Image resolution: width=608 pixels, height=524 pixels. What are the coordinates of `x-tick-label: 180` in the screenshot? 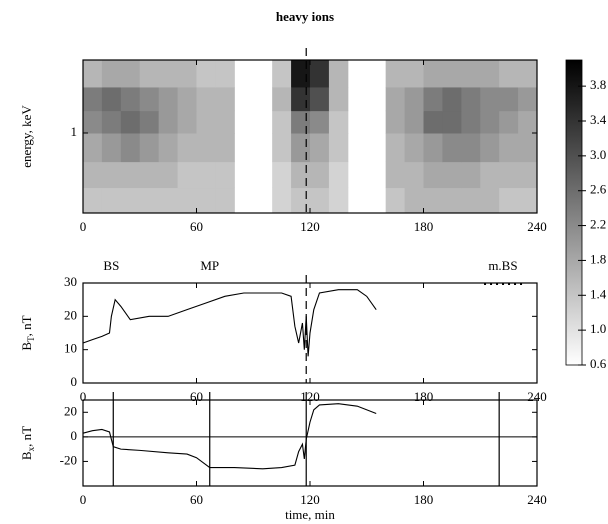 It's located at (424, 499).